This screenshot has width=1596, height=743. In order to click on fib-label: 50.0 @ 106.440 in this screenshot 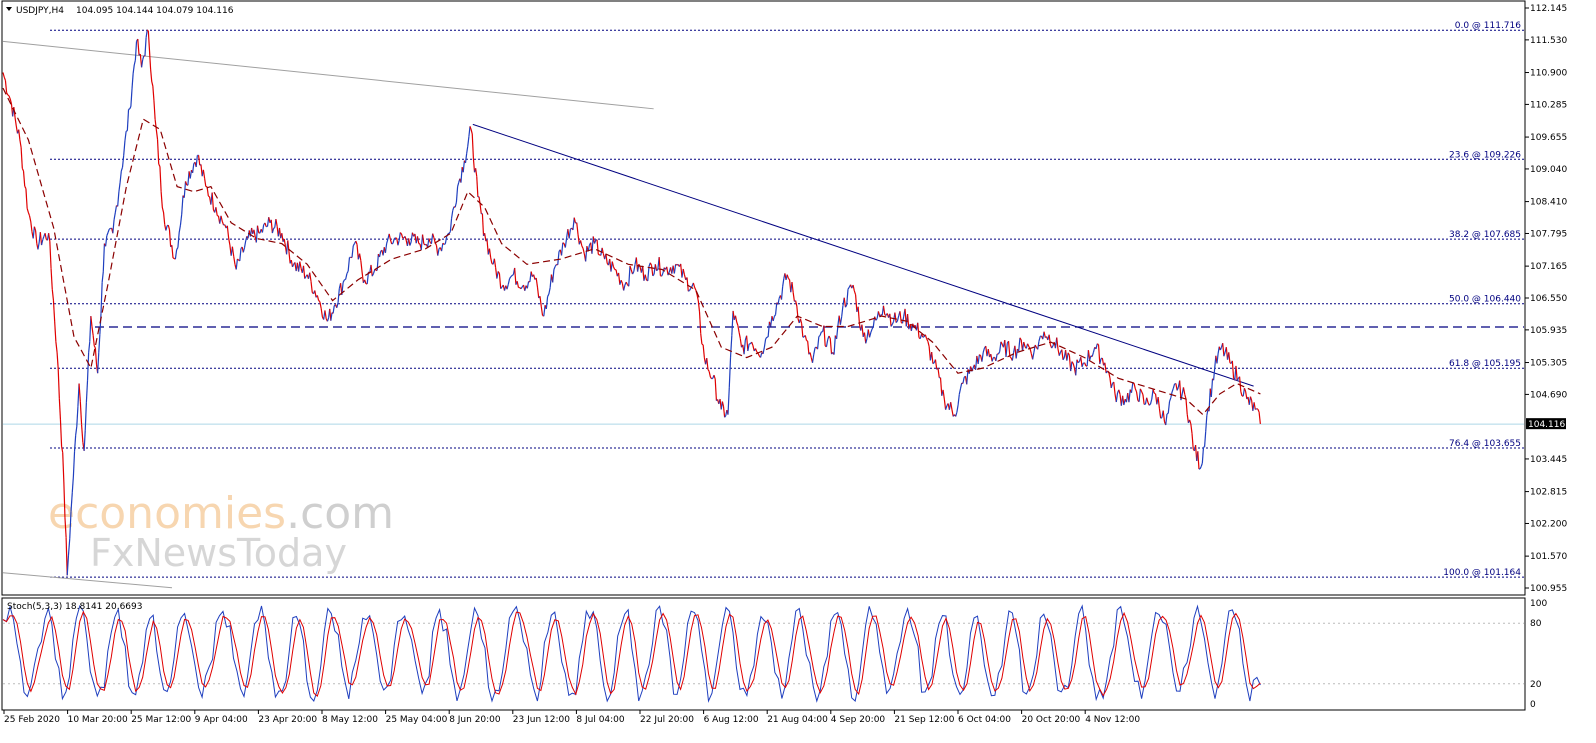, I will do `click(1485, 300)`.